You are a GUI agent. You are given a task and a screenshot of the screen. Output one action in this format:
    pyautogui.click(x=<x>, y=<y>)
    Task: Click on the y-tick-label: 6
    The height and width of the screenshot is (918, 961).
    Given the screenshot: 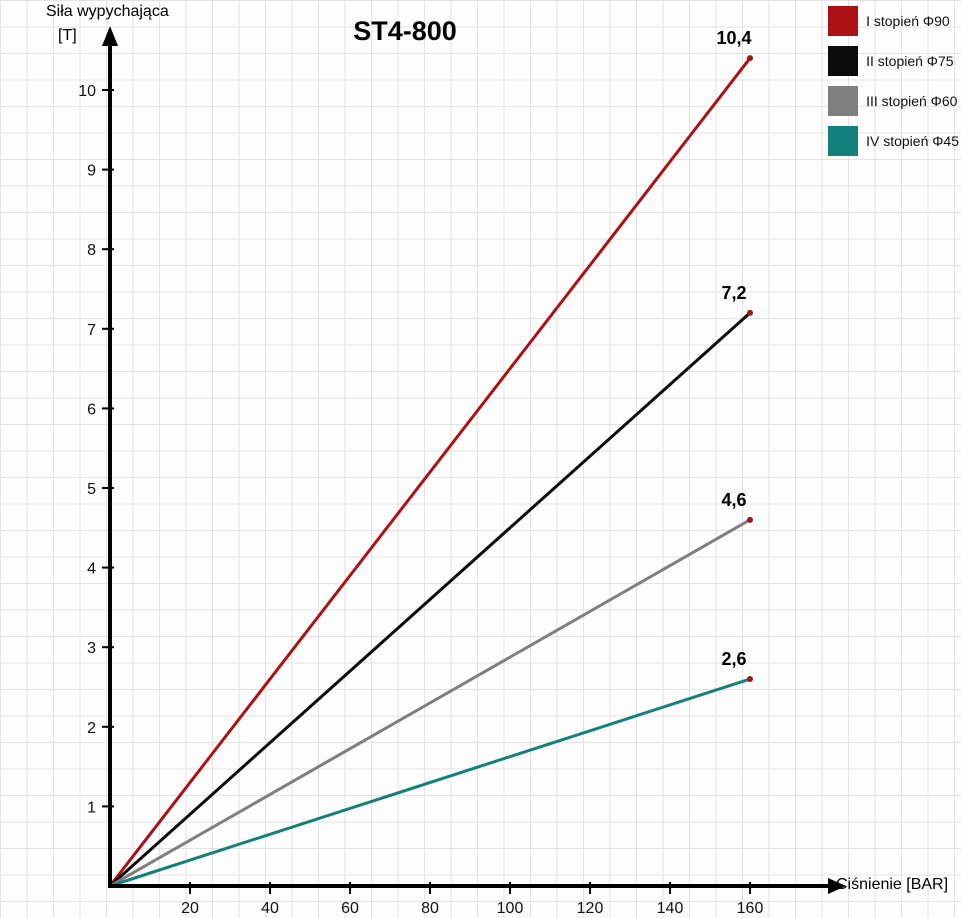 What is the action you would take?
    pyautogui.click(x=91, y=409)
    